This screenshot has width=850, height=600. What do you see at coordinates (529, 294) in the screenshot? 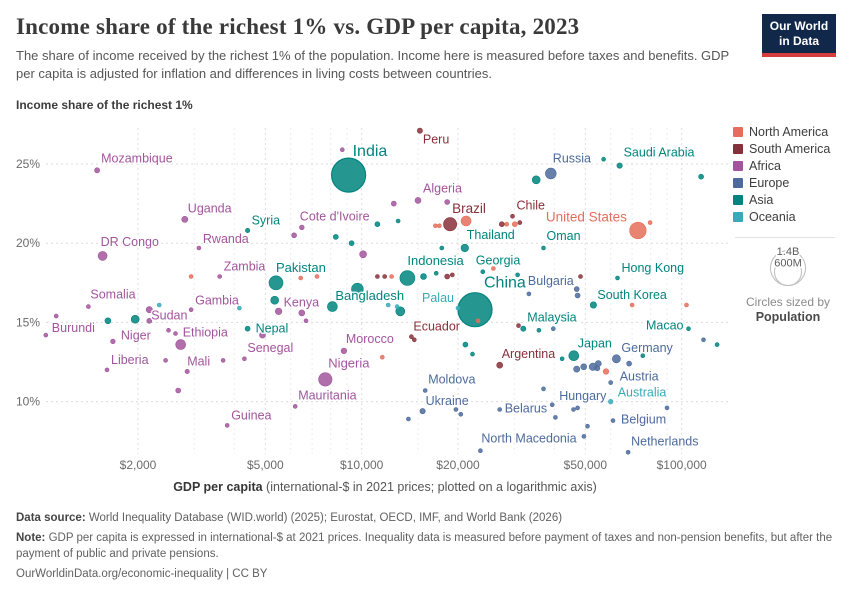
I see `data-point-bulgaria` at bounding box center [529, 294].